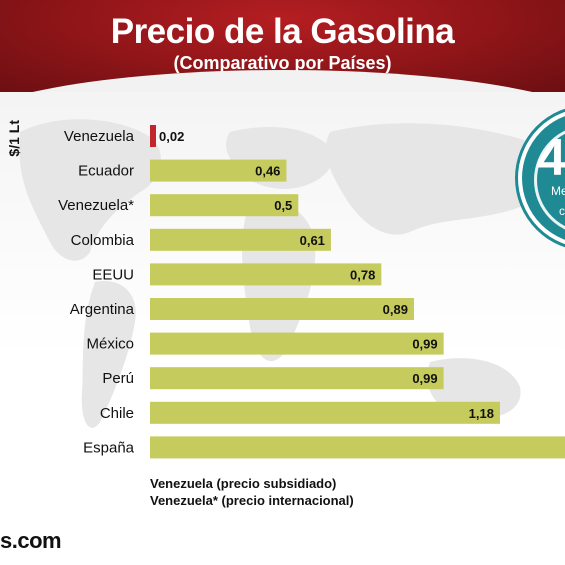 This screenshot has height=565, width=565. I want to click on badge-text-line2: c, so click(562, 211).